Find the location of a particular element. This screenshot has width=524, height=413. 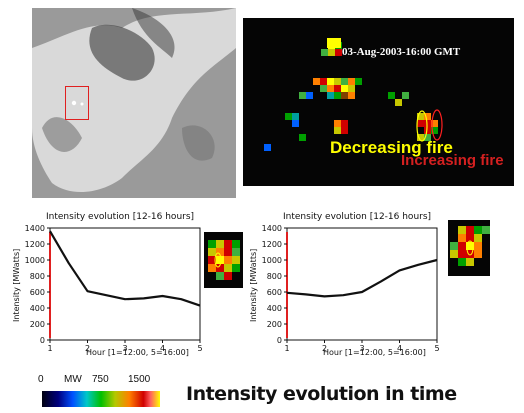

plot-frame is located at coordinates (362, 284).